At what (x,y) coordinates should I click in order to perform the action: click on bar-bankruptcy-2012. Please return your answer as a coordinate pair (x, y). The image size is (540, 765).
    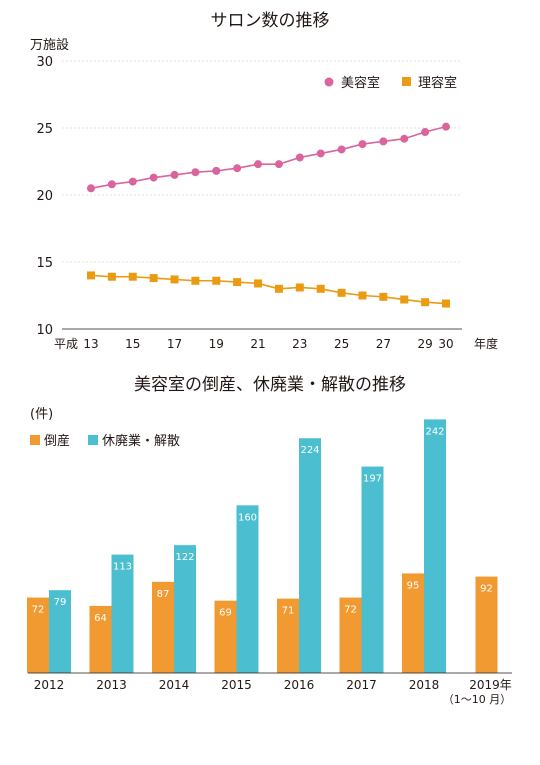
    Looking at the image, I should click on (38, 635).